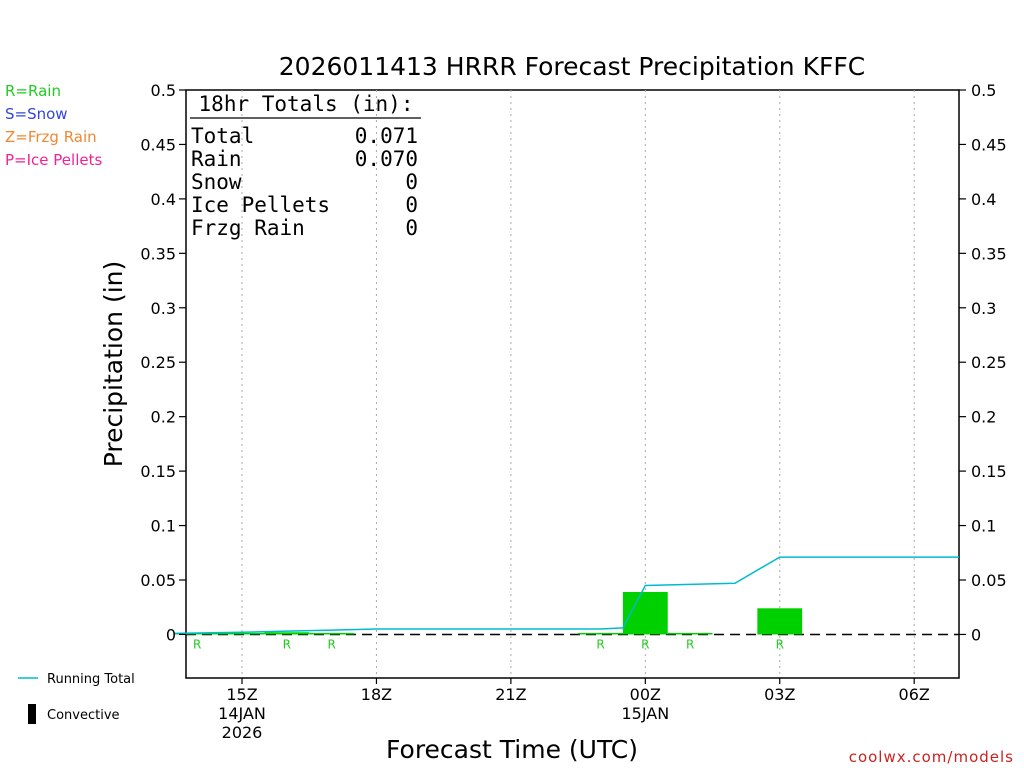  Describe the element at coordinates (216, 182) in the screenshot. I see `totals-row-label: Snow` at that location.